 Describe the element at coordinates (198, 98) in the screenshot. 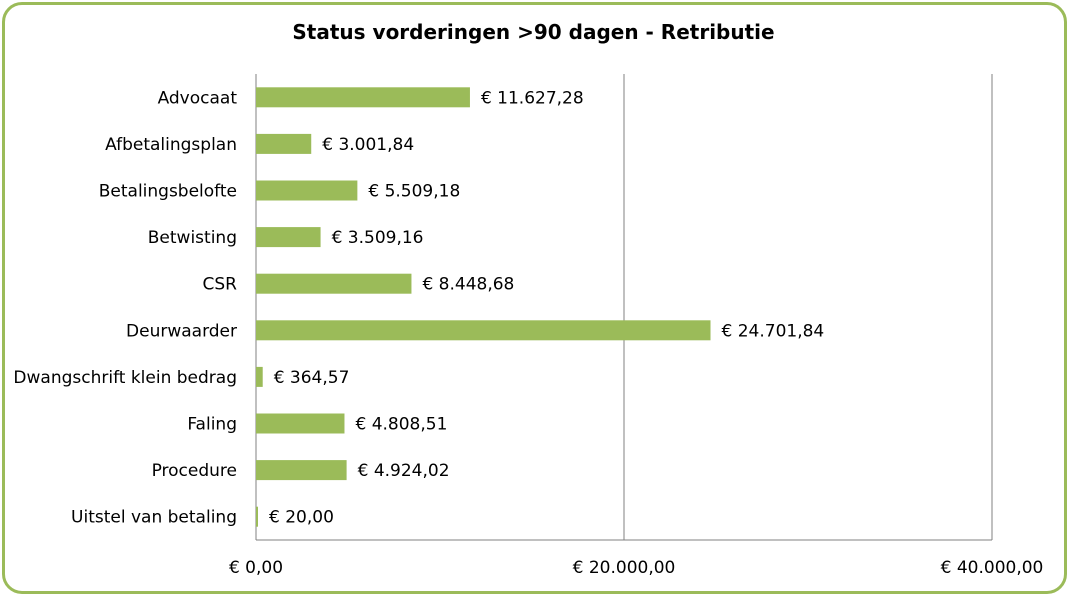

I see `category-label-0: Advocaat` at that location.